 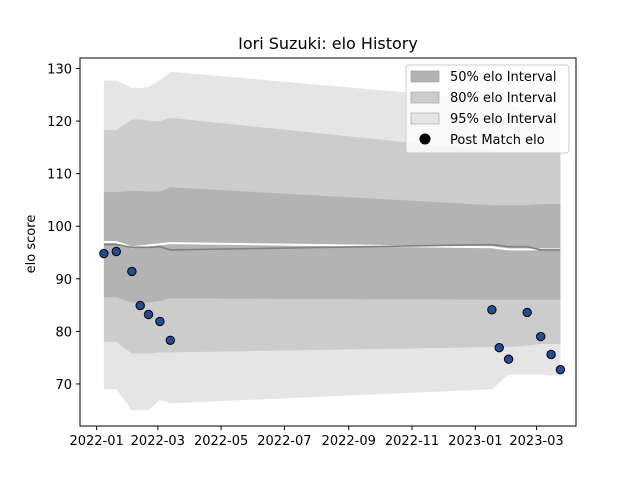 I want to click on legend-label: 80% elo Interval, so click(x=503, y=98).